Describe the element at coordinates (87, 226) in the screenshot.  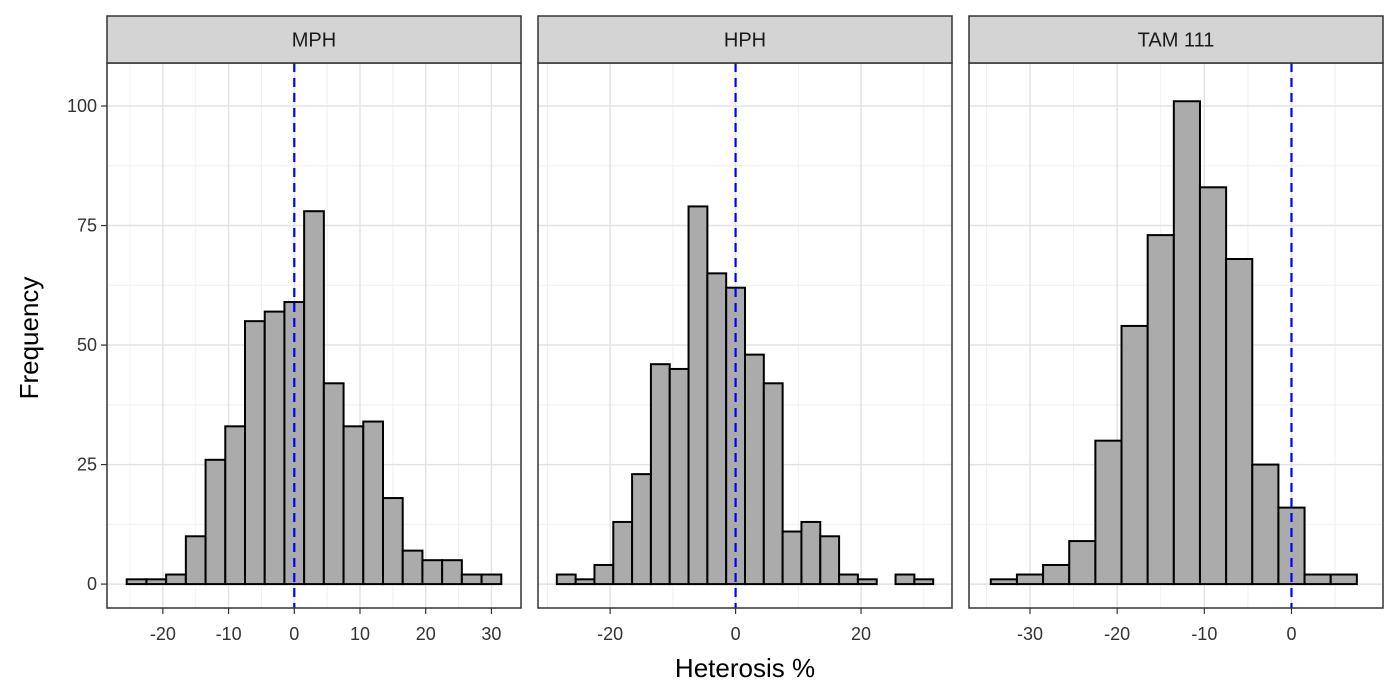
I see `y-tick-label: 75` at that location.